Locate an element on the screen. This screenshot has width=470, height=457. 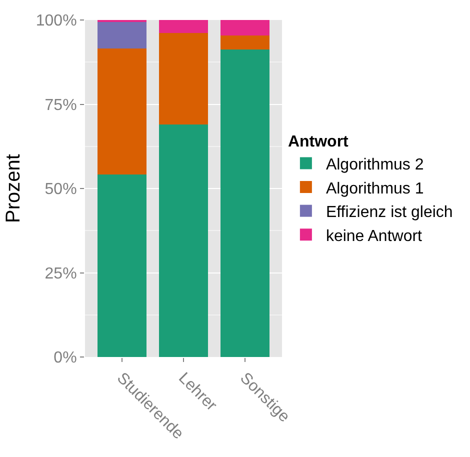
y-tick-label: 100% is located at coordinates (56, 21).